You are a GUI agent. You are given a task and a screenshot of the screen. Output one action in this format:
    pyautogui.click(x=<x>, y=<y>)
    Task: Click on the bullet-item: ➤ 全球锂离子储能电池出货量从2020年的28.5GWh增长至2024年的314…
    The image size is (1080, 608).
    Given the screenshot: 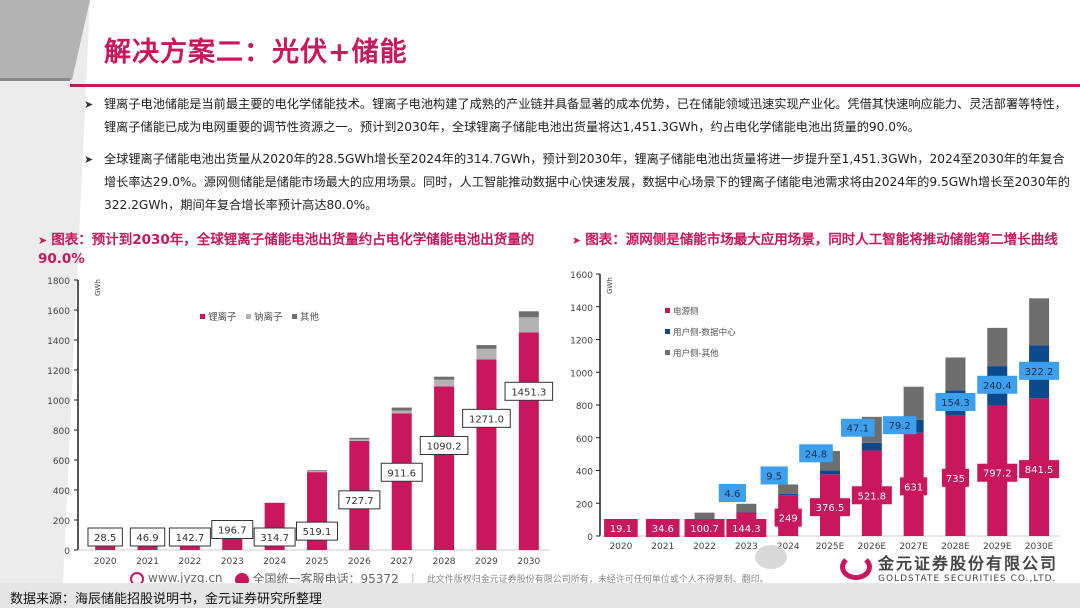 What is the action you would take?
    pyautogui.click(x=579, y=182)
    